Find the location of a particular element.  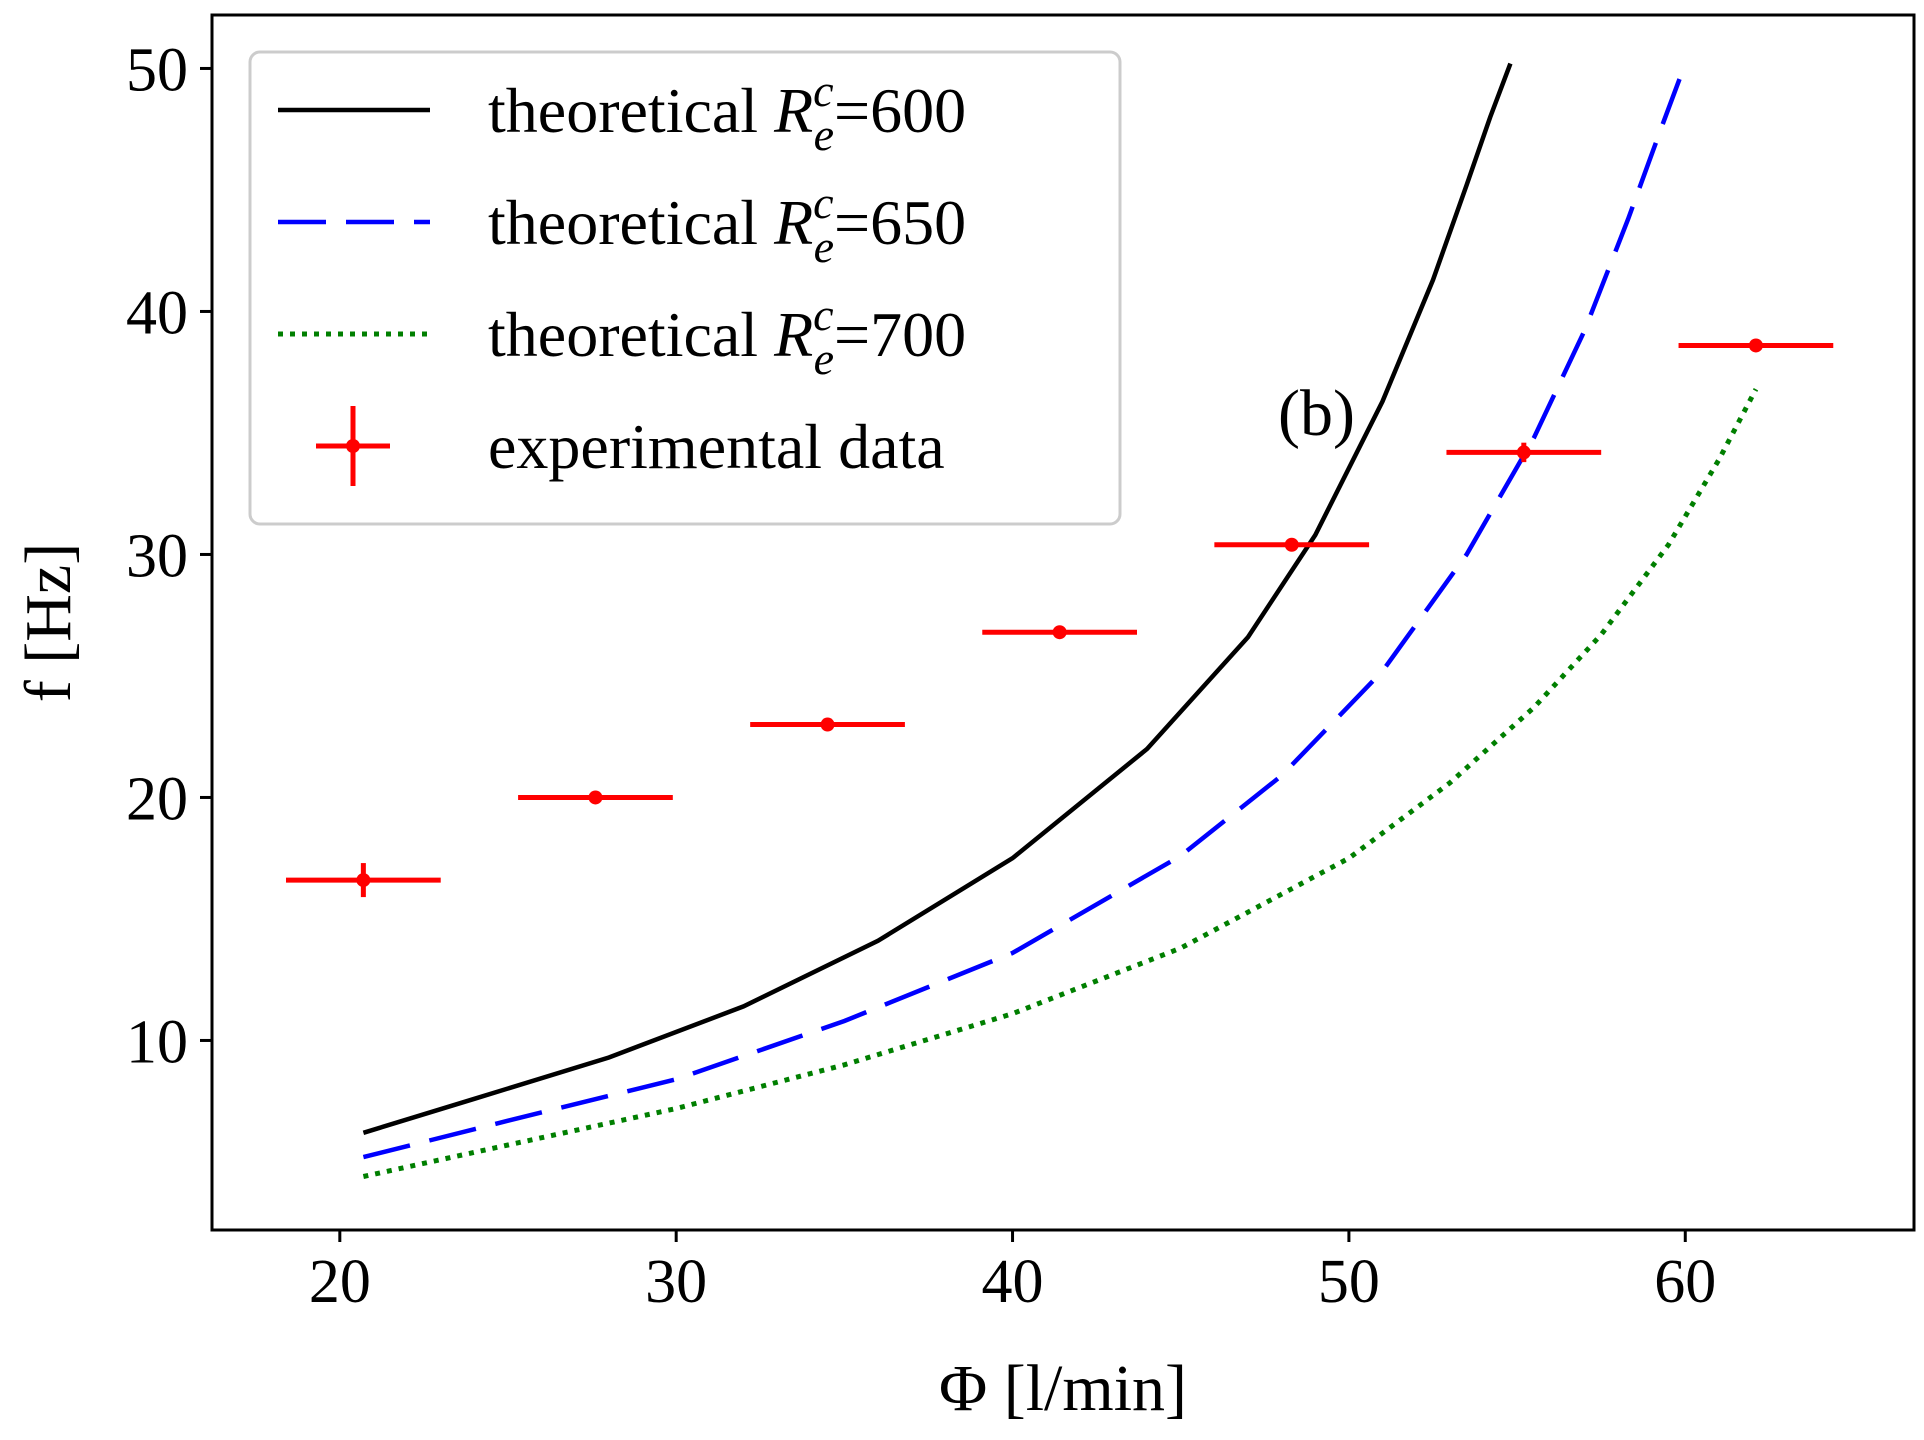

legend-item-1: theoretical Rc e=600 is located at coordinates (622, 112).